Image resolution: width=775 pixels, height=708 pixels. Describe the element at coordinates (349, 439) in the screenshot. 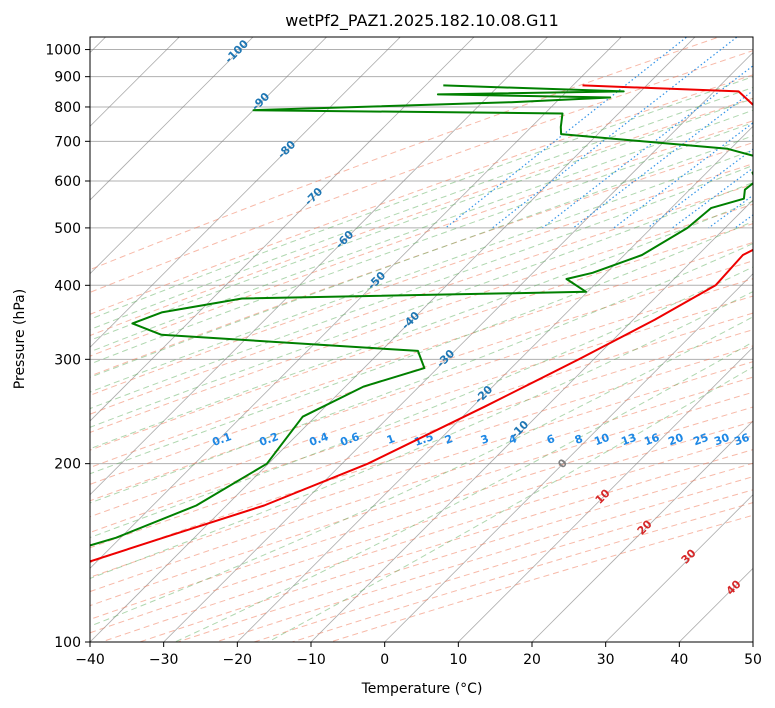

I see `mixing-ratio-label: 0.6` at that location.